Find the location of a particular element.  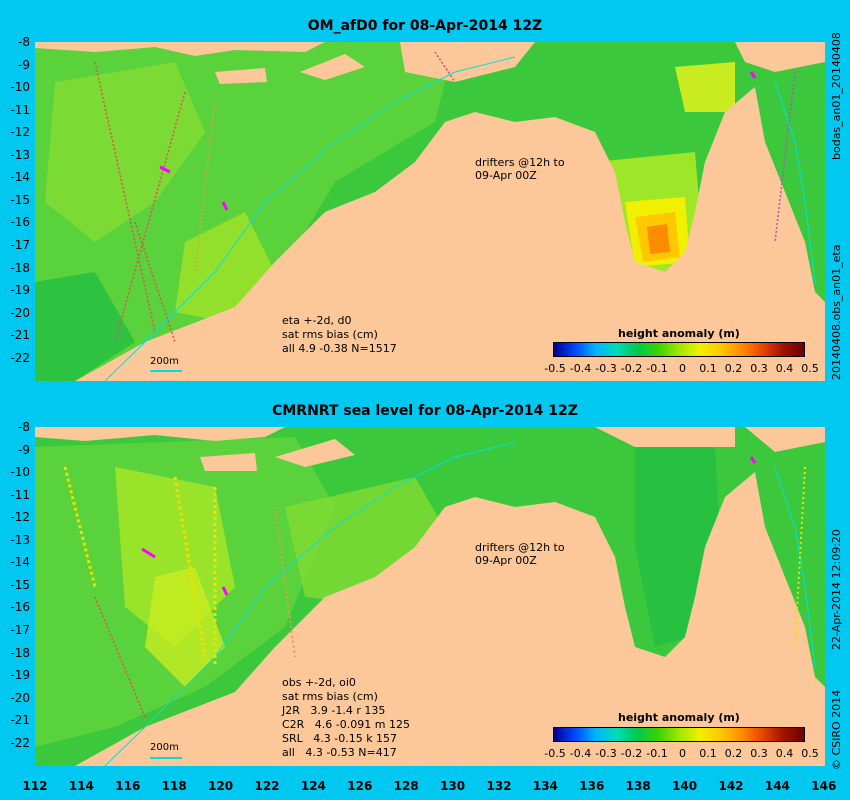

panel2-y-tick: -14 is located at coordinates (20, 562).